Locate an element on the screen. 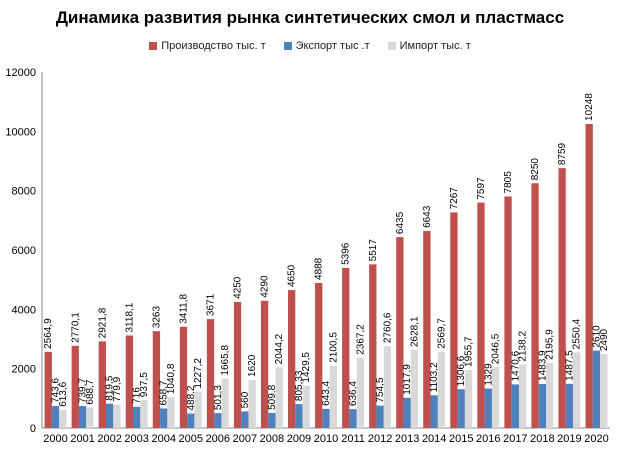 This screenshot has height=454, width=620. bar-export-2003 is located at coordinates (137, 417).